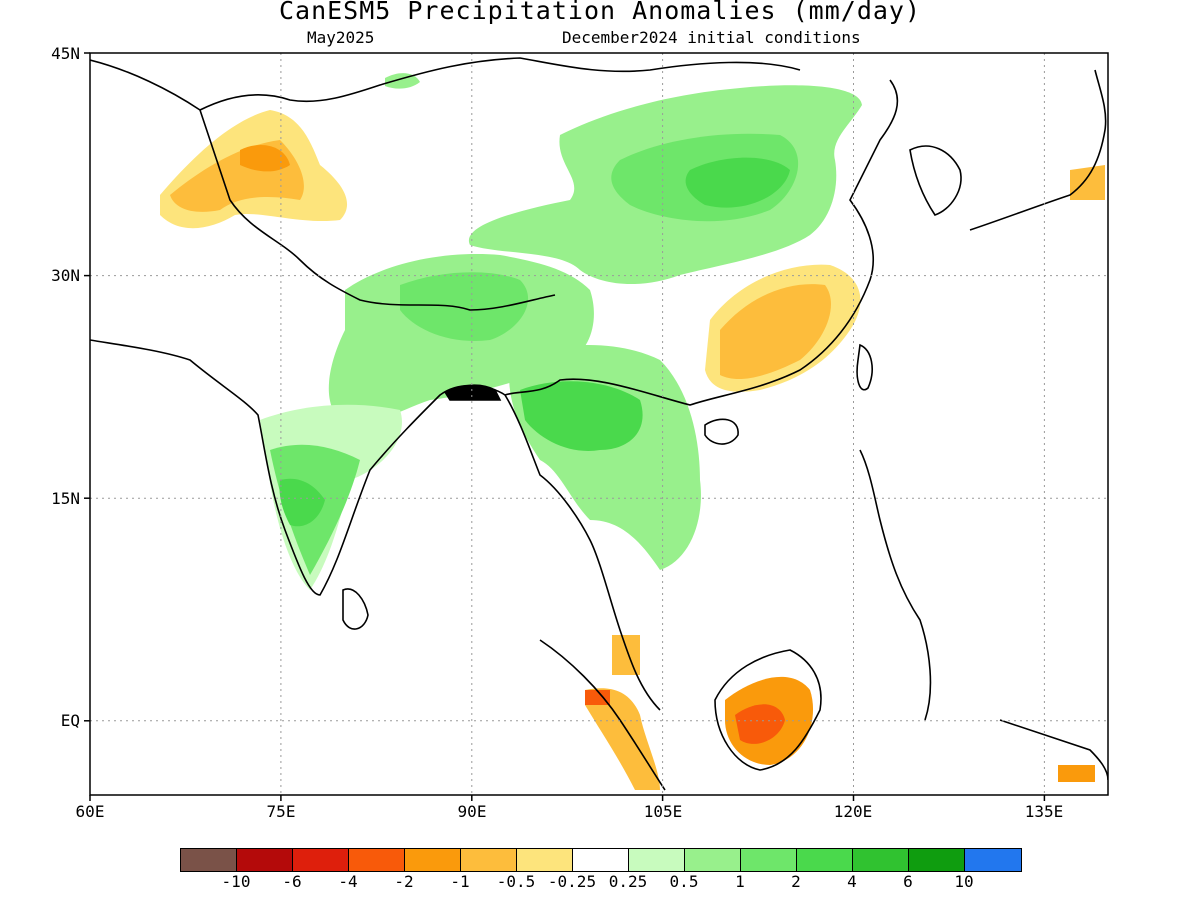 The image size is (1200, 900). What do you see at coordinates (460, 881) in the screenshot?
I see `colorbar-label: -1` at bounding box center [460, 881].